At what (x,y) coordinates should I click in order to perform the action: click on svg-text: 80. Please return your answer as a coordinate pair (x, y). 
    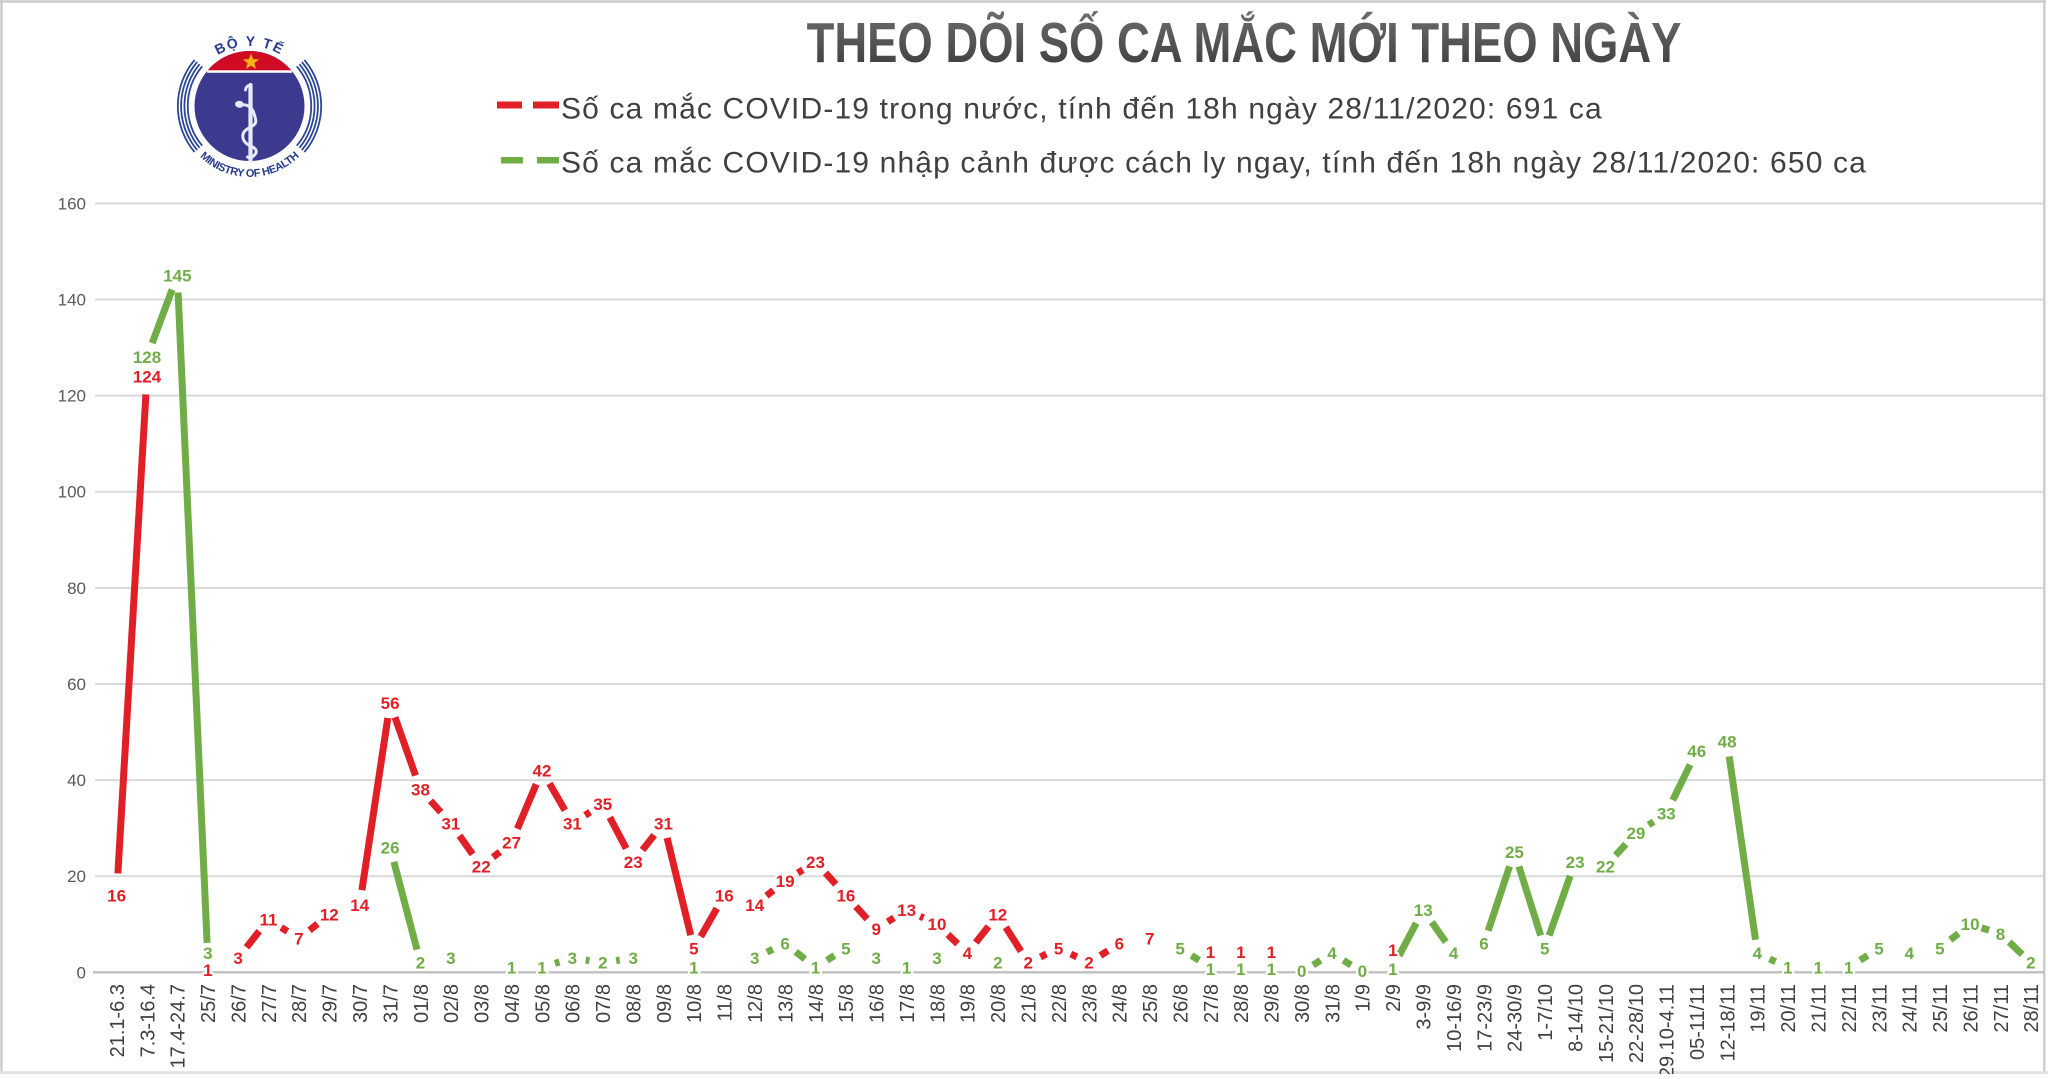
    Looking at the image, I should click on (76, 588).